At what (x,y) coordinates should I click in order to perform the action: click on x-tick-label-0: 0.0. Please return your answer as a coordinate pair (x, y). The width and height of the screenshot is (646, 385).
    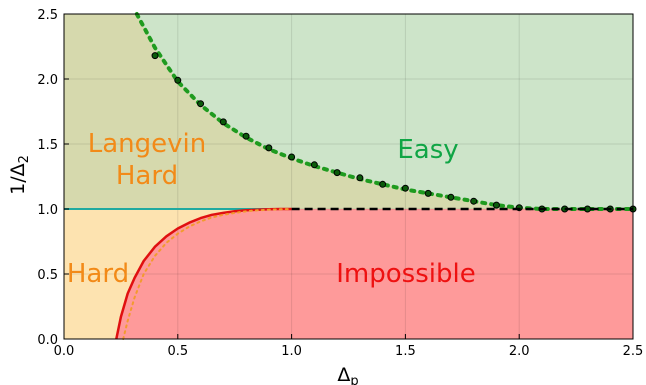
    Looking at the image, I should click on (64, 351).